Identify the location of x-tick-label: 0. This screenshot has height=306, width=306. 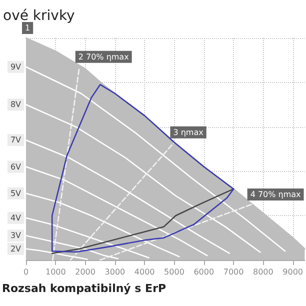
(26, 272).